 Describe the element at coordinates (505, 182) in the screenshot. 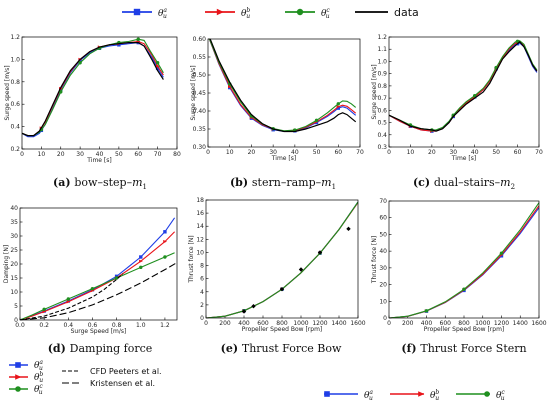

I see `caption-c-m: m` at that location.